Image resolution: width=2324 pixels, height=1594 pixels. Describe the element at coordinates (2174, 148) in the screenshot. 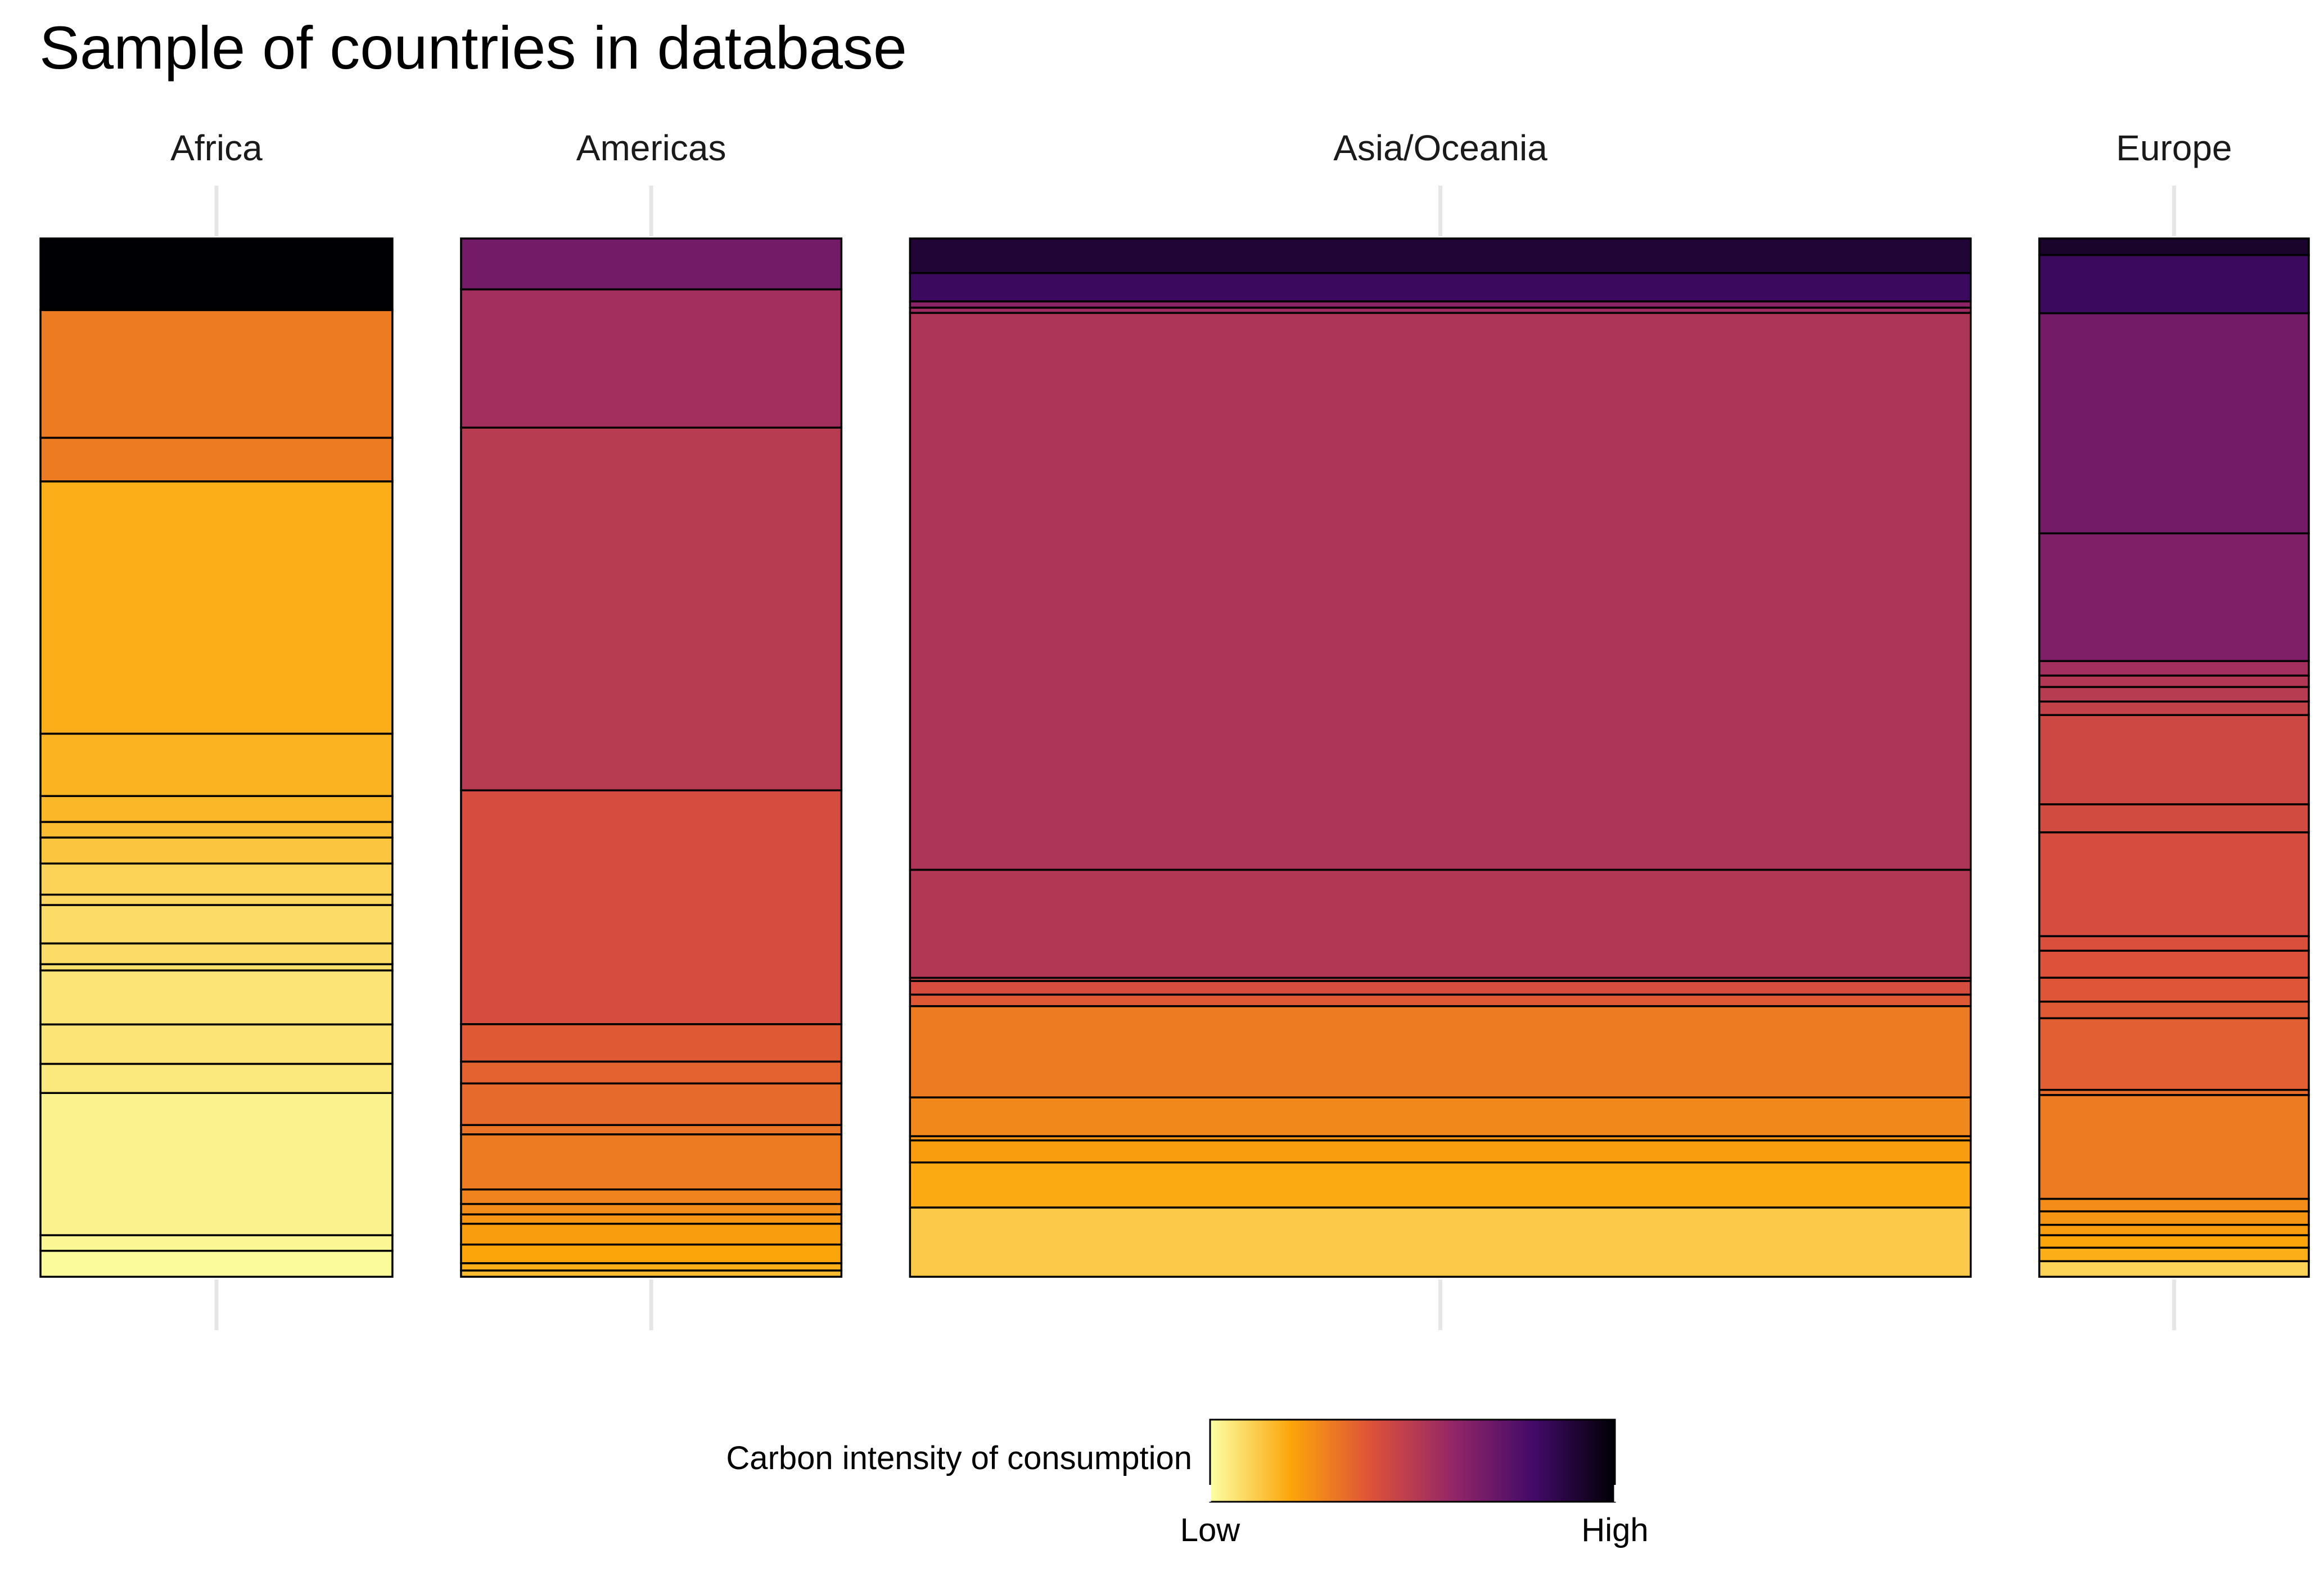

I see `facet-label: Europe` at that location.